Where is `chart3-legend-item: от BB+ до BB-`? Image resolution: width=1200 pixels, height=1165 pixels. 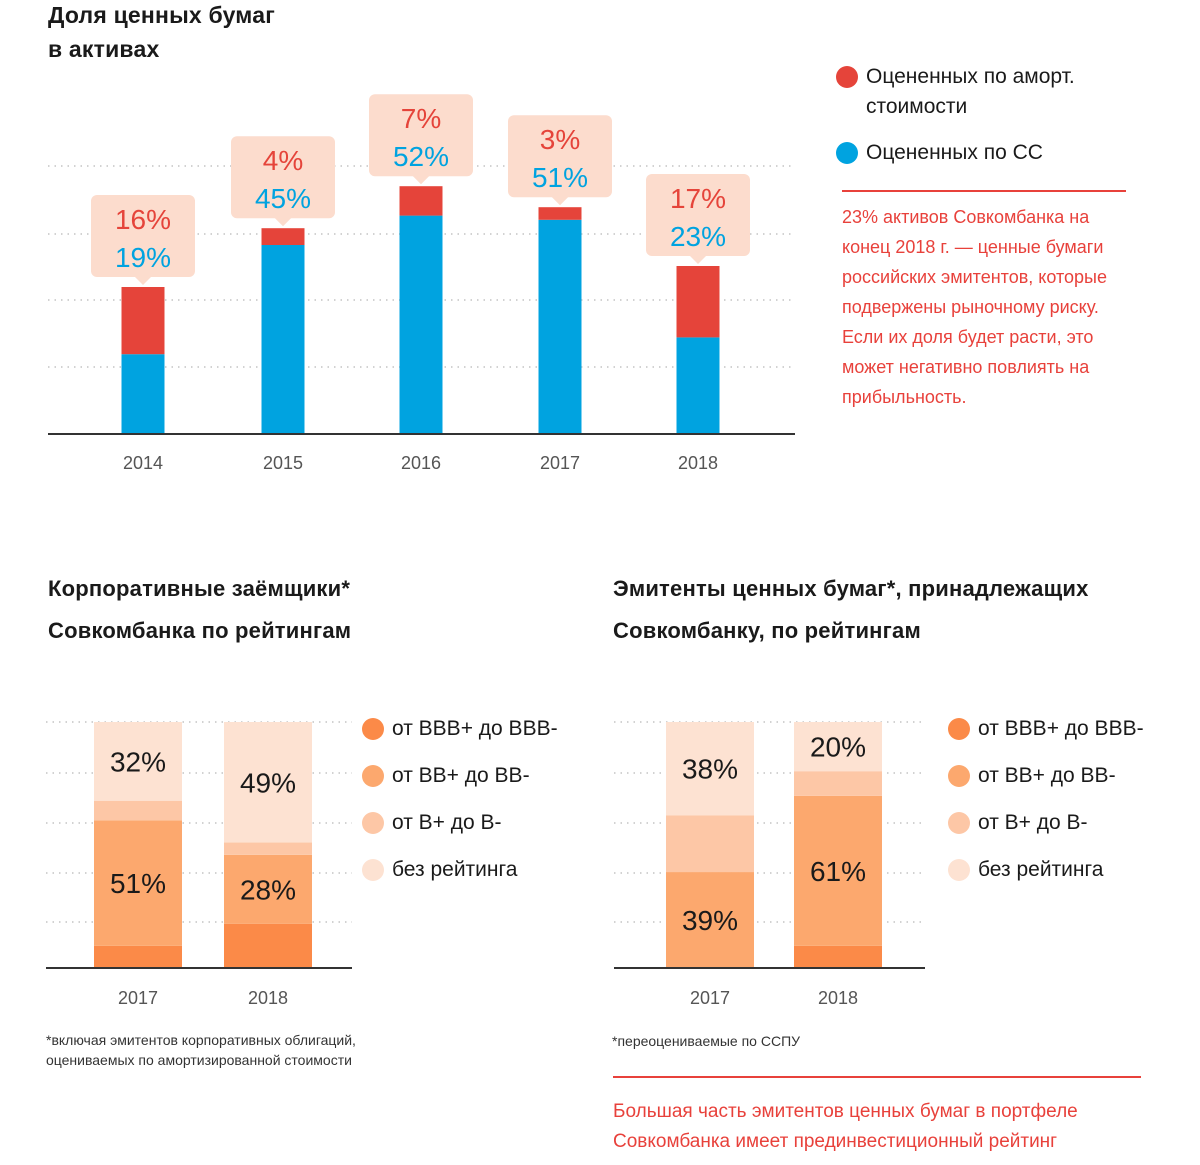
chart3-legend-item: от BB+ до BB- is located at coordinates (1073, 776).